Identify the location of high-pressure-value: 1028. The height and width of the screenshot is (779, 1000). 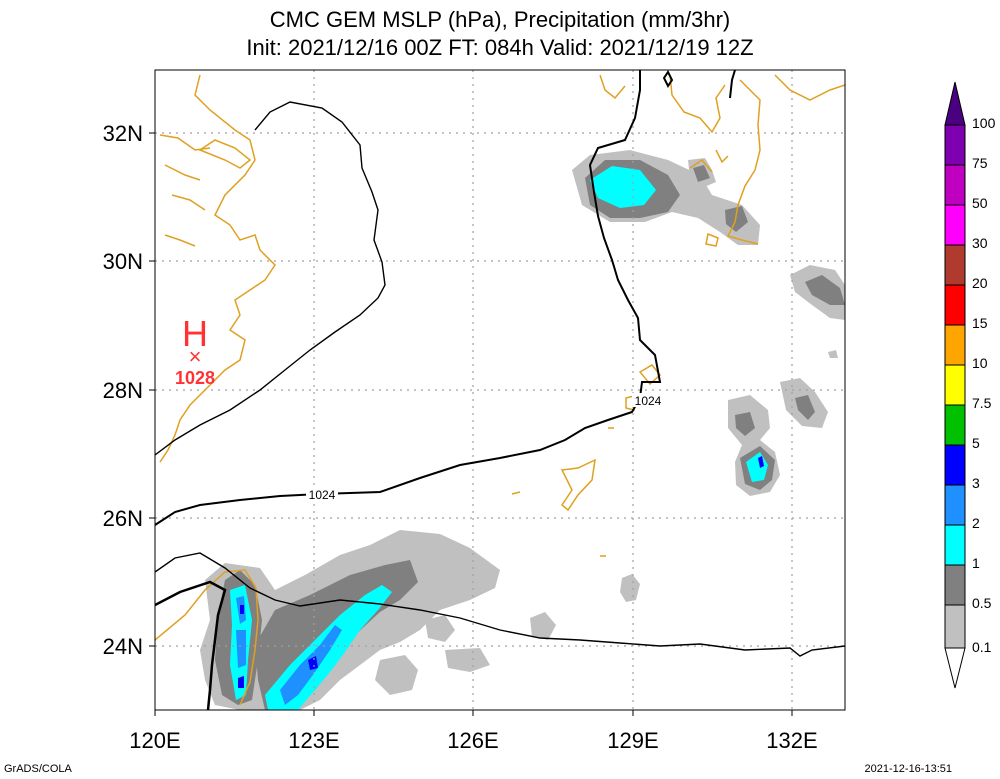
(195, 378).